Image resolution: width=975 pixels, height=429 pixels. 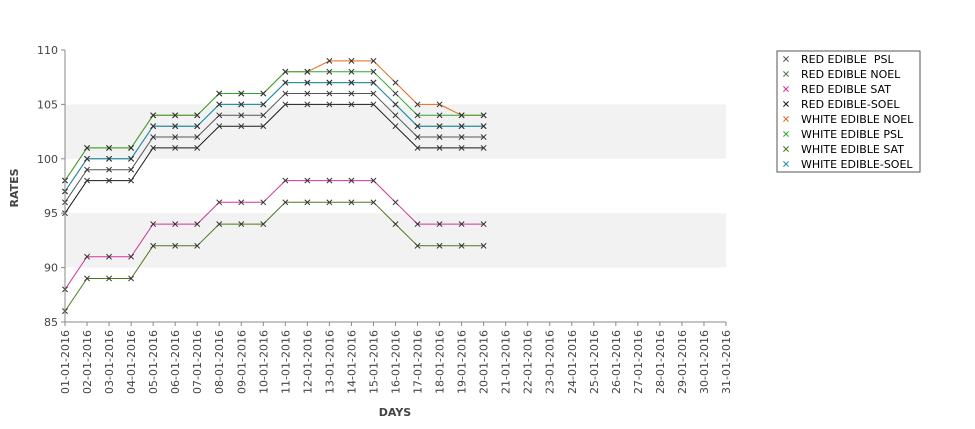 What do you see at coordinates (594, 362) in the screenshot?
I see `x-tick-label: 25-01-2016` at bounding box center [594, 362].